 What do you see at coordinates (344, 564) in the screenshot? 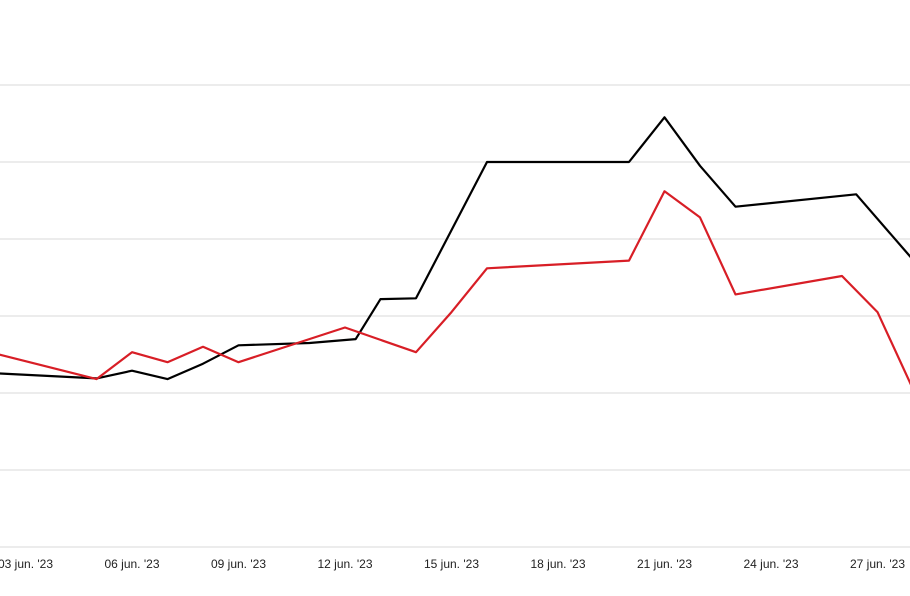
I see `x-tick-label: 12 jun. '23` at bounding box center [344, 564].